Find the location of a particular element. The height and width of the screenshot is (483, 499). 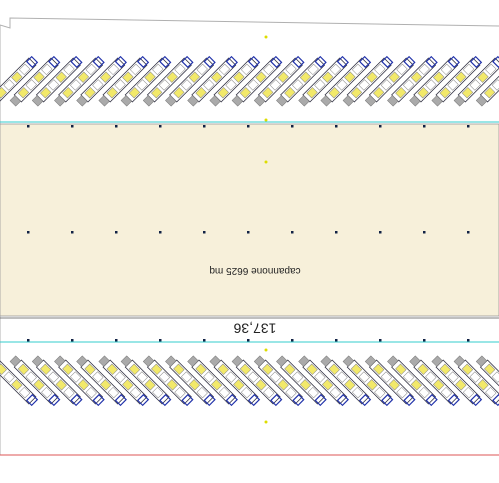

dimension-label: 137,36 is located at coordinates (254, 328).